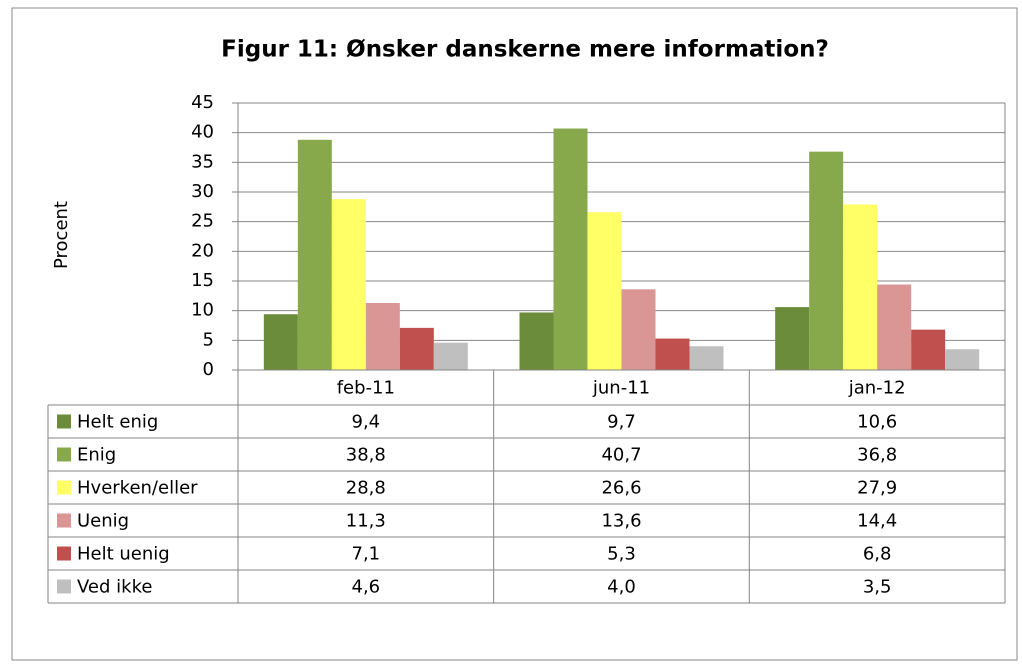  I want to click on x-tick-label: jun-11, so click(621, 388).